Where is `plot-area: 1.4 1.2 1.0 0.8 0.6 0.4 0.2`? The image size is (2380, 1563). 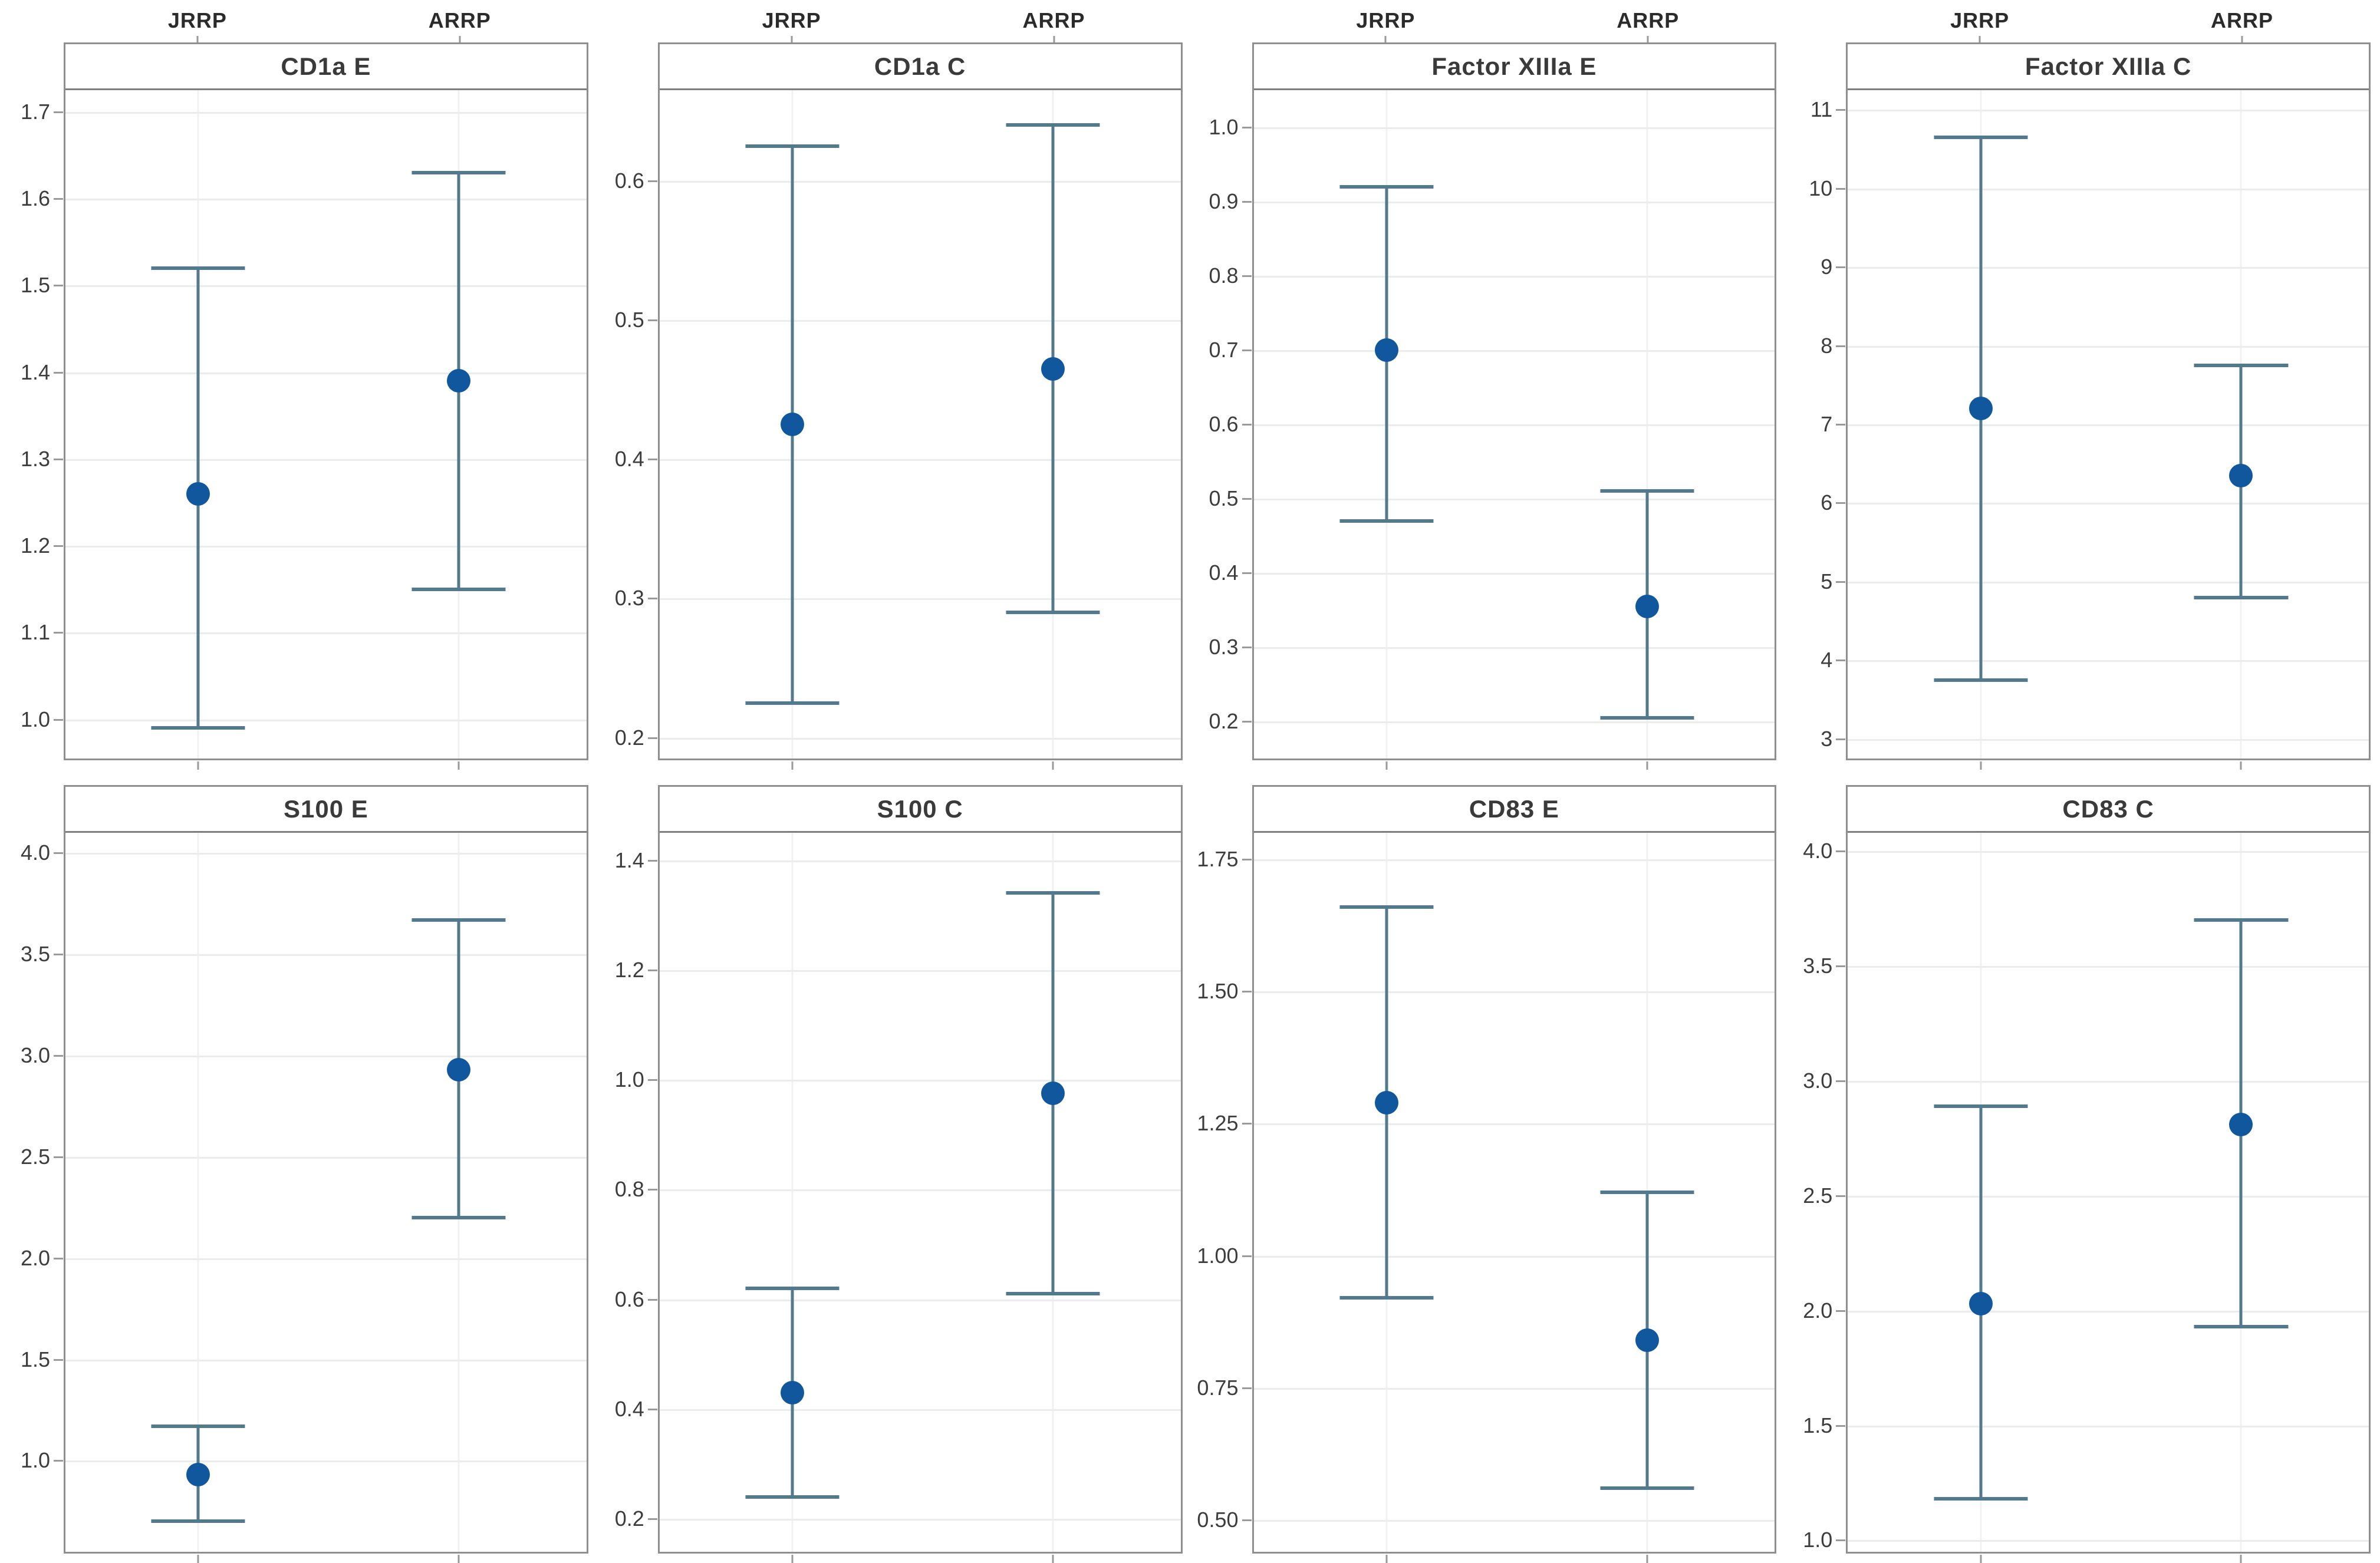
plot-area: 1.4 1.2 1.0 0.8 0.6 0.4 0.2 is located at coordinates (898, 1198).